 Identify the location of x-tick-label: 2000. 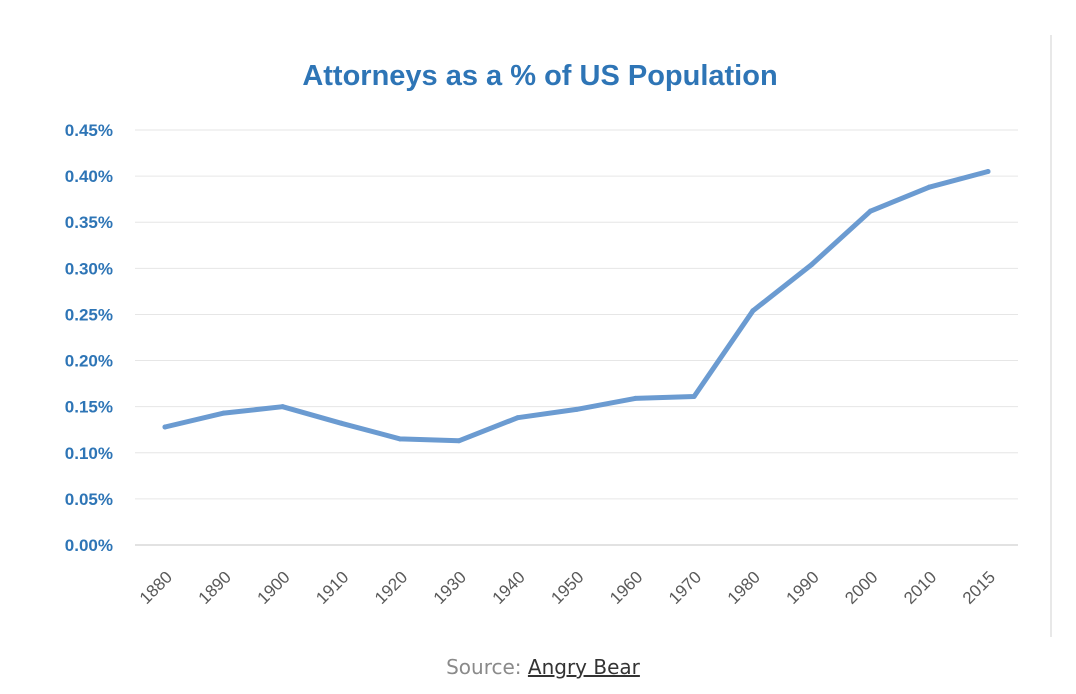
(861, 588).